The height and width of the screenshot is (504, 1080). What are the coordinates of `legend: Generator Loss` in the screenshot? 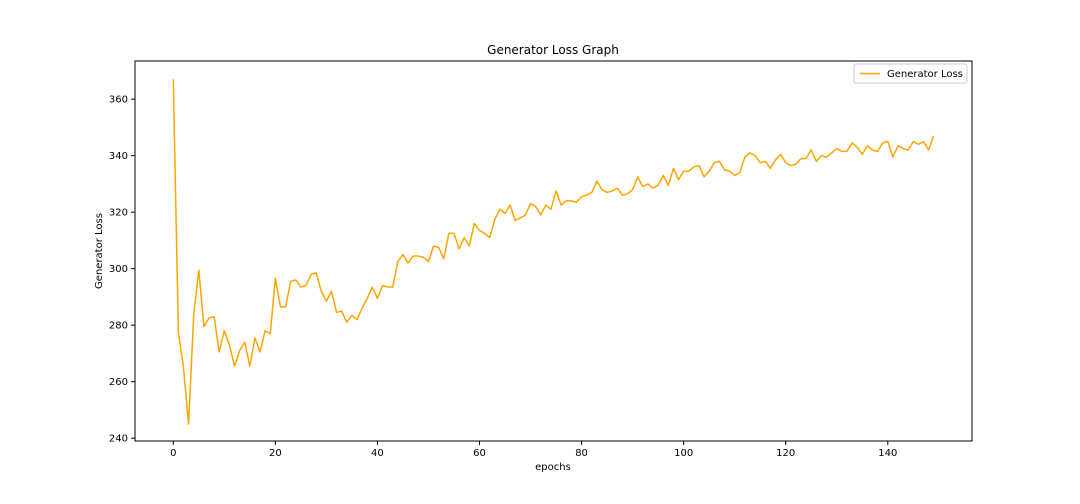 It's located at (910, 73).